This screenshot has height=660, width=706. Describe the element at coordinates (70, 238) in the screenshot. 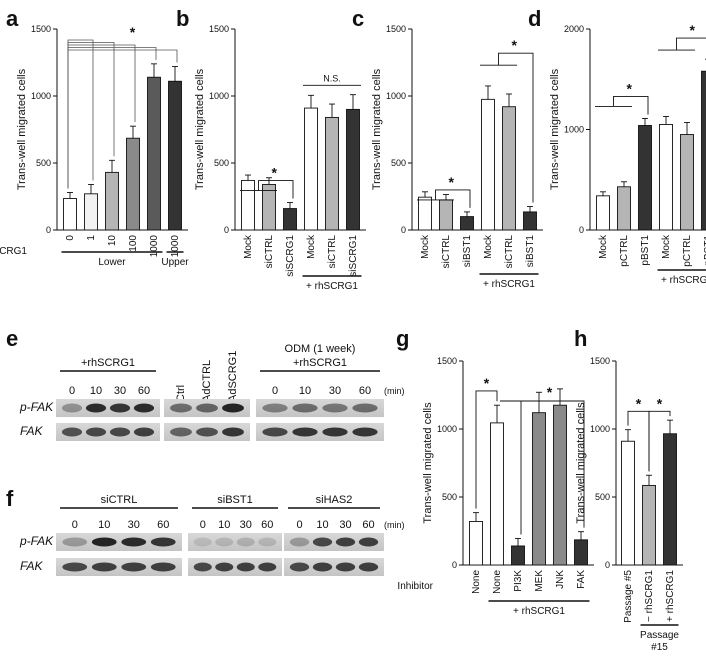

I see `category-label: 0` at that location.